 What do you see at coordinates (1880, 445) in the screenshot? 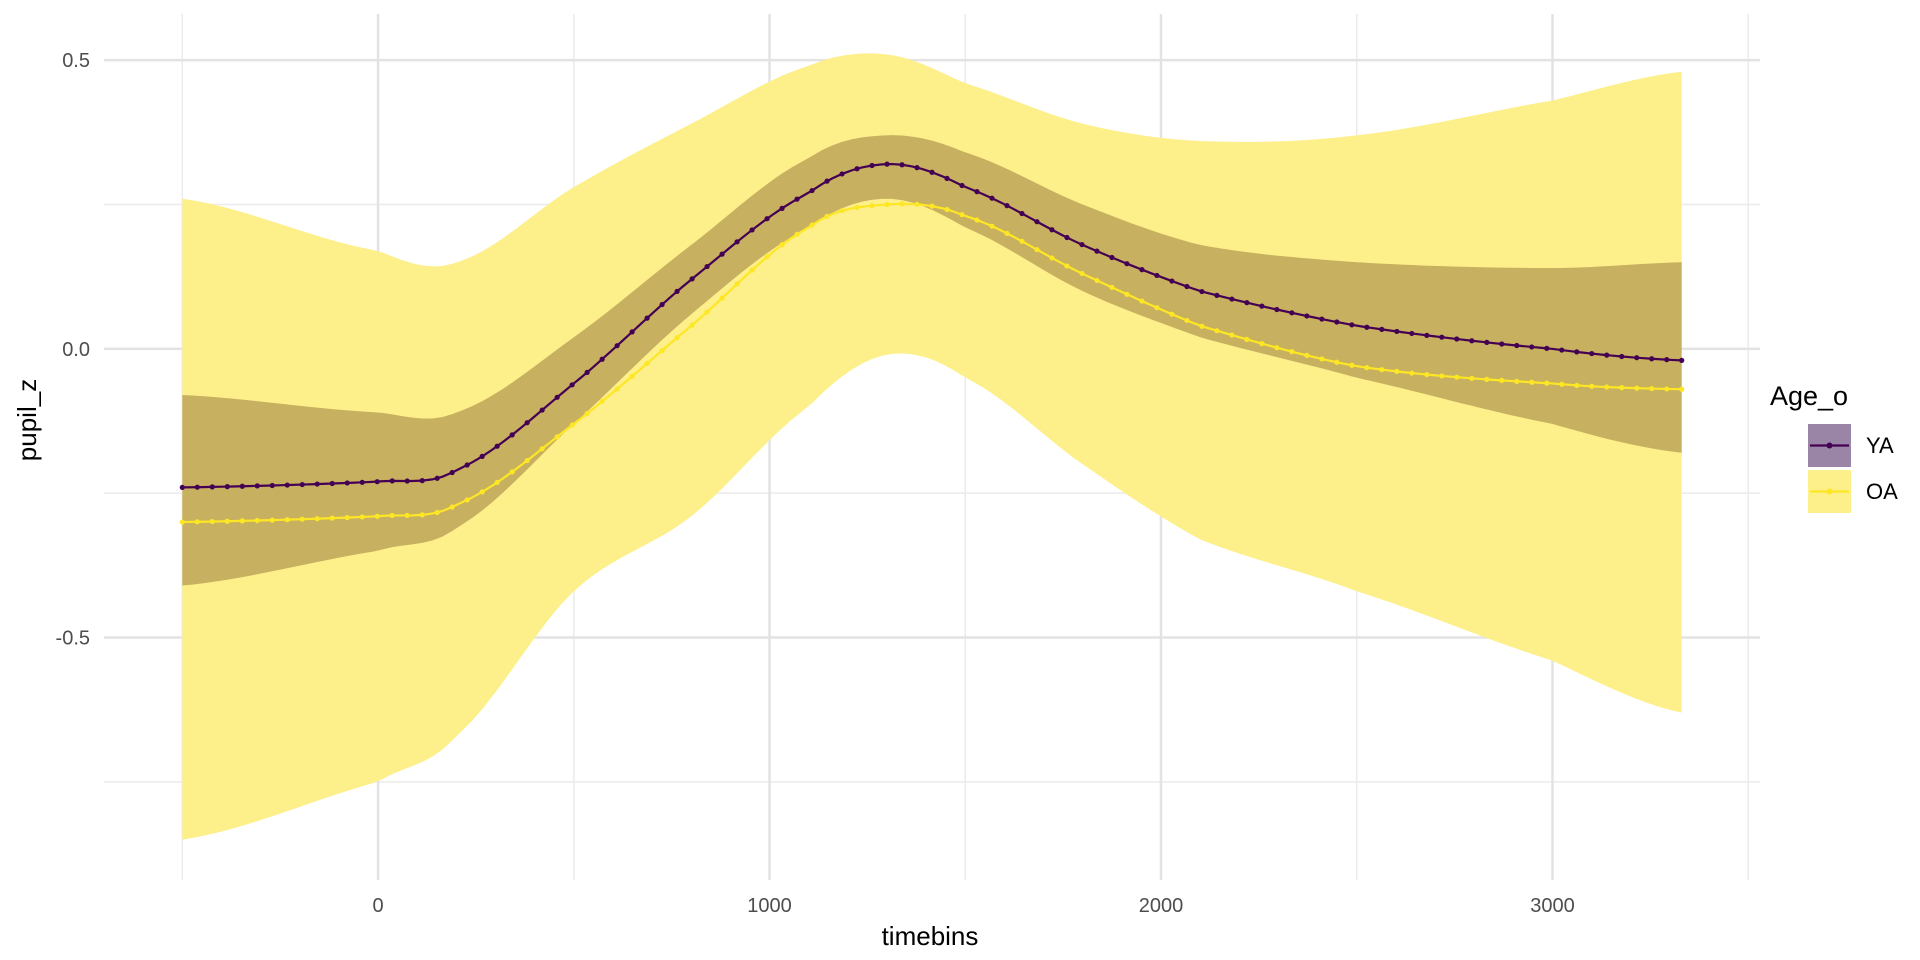
I see `legend-label: YA` at bounding box center [1880, 445].